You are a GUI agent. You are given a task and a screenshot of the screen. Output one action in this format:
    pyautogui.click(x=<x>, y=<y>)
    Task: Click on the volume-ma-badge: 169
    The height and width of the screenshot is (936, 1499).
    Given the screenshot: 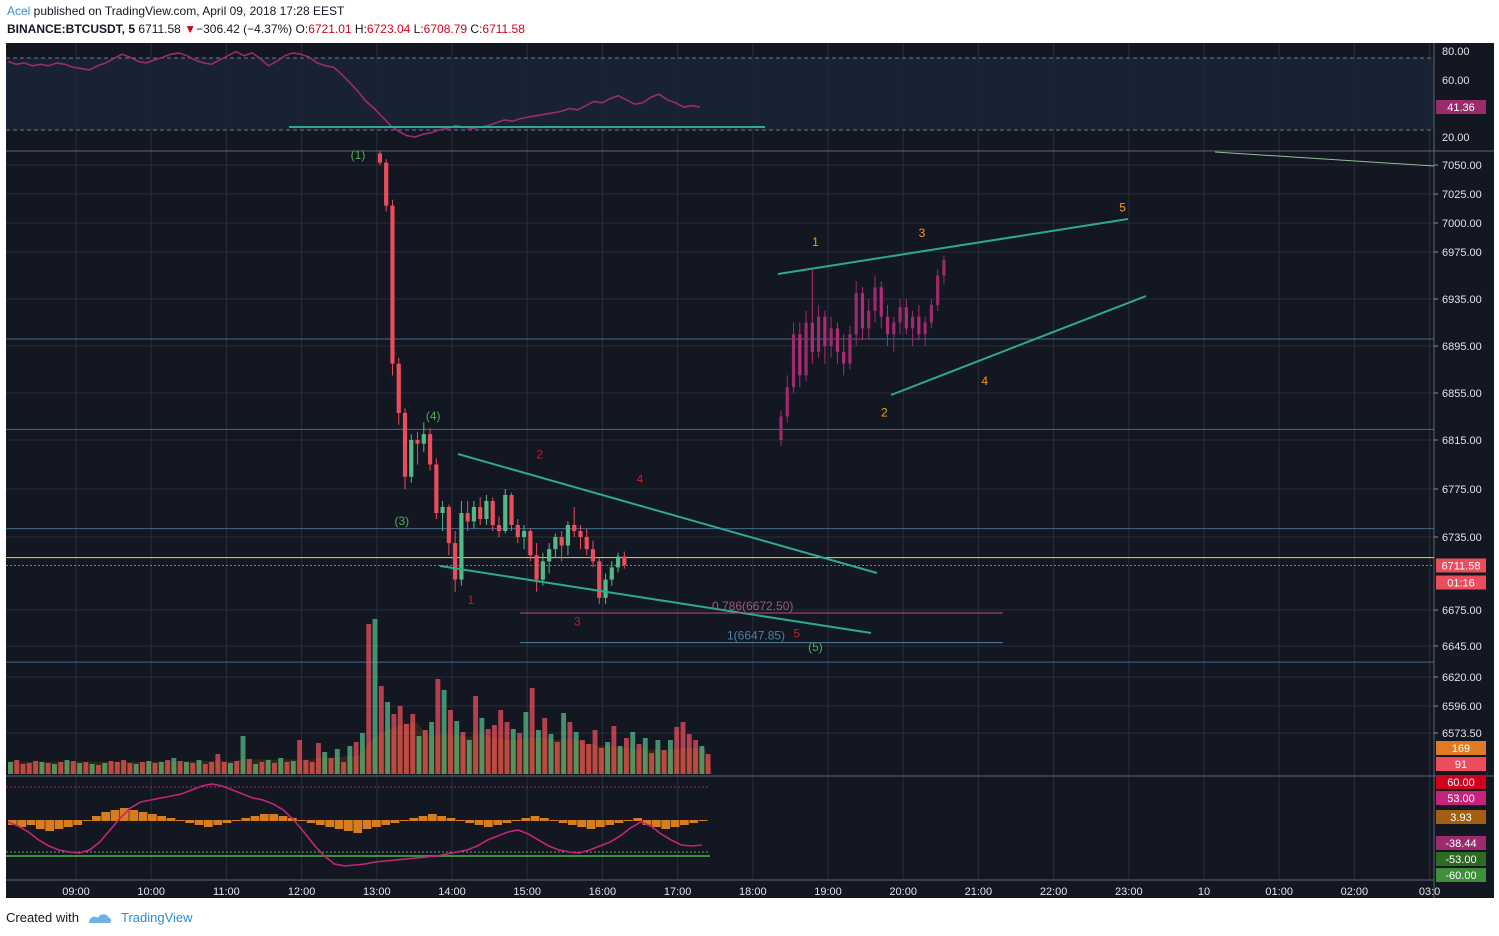 What is the action you would take?
    pyautogui.click(x=1461, y=749)
    